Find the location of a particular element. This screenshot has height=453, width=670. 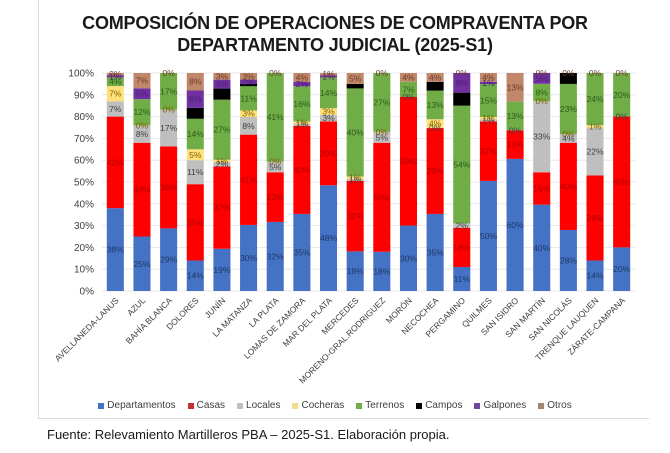

data-label: 17% is located at coordinates (168, 91).